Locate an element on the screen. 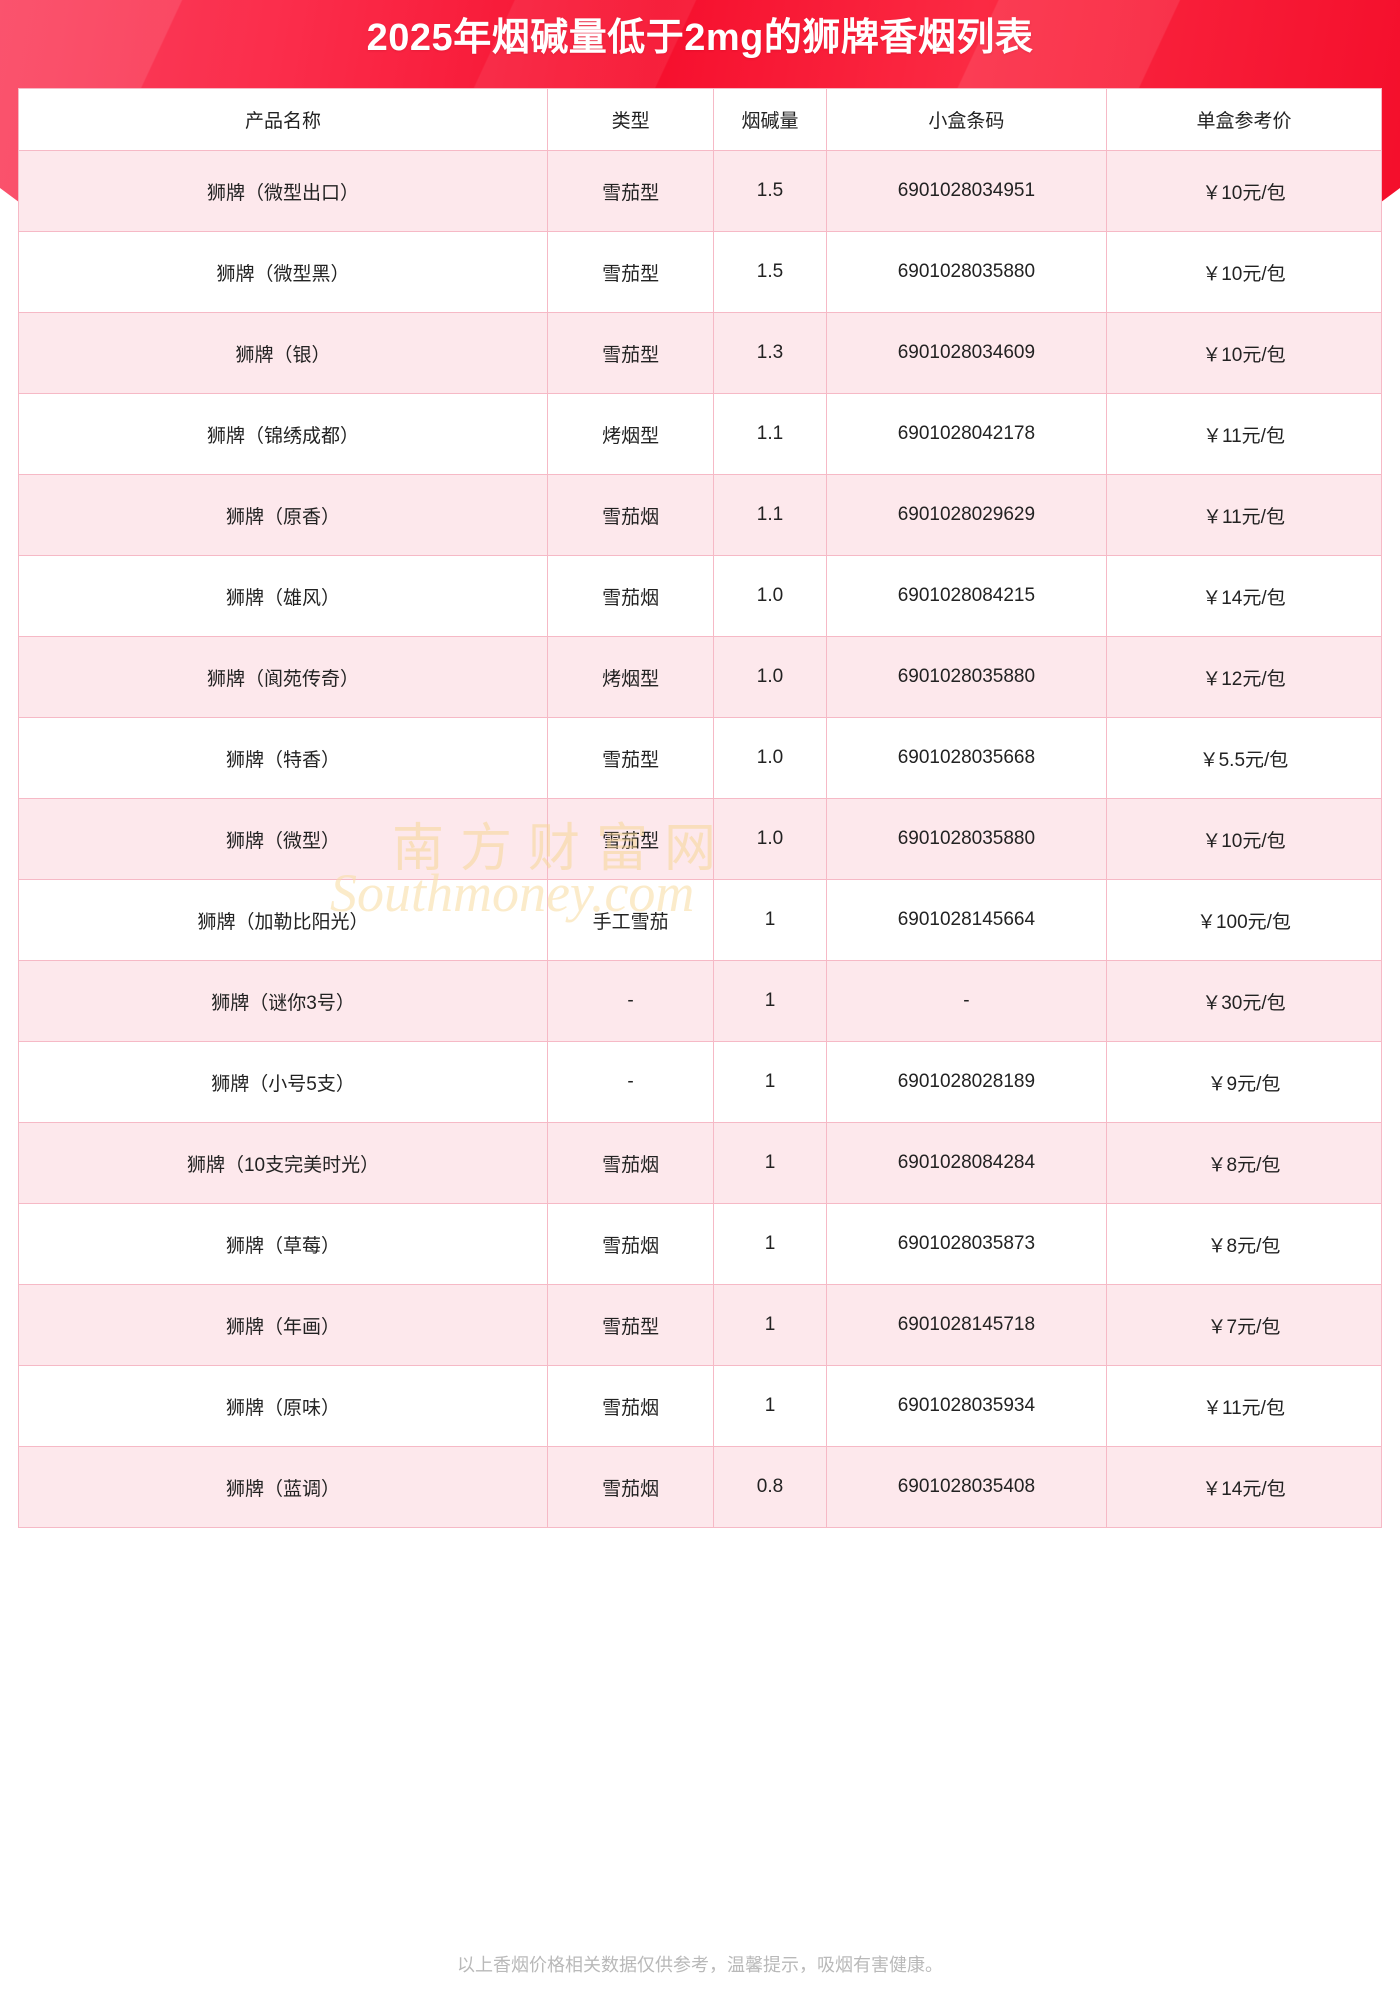  table-row: 狮牌（微型黑） 雪茄型 1.5 6901028035880 ￥10元/包 is located at coordinates (700, 272).